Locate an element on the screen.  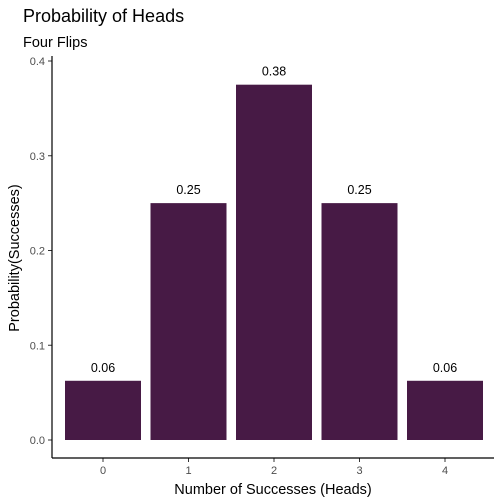
y-tick-label: 0.0 is located at coordinates (37, 441).